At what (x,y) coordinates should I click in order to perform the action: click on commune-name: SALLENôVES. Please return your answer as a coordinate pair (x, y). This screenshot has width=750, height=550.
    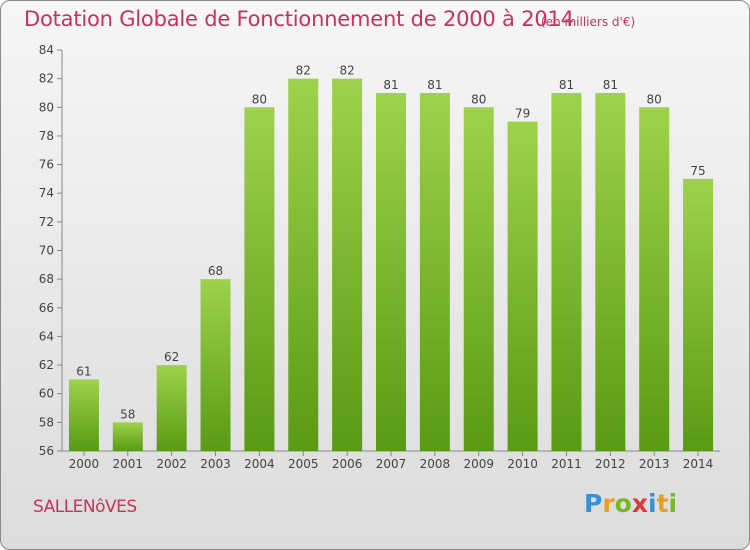
    Looking at the image, I should click on (85, 507).